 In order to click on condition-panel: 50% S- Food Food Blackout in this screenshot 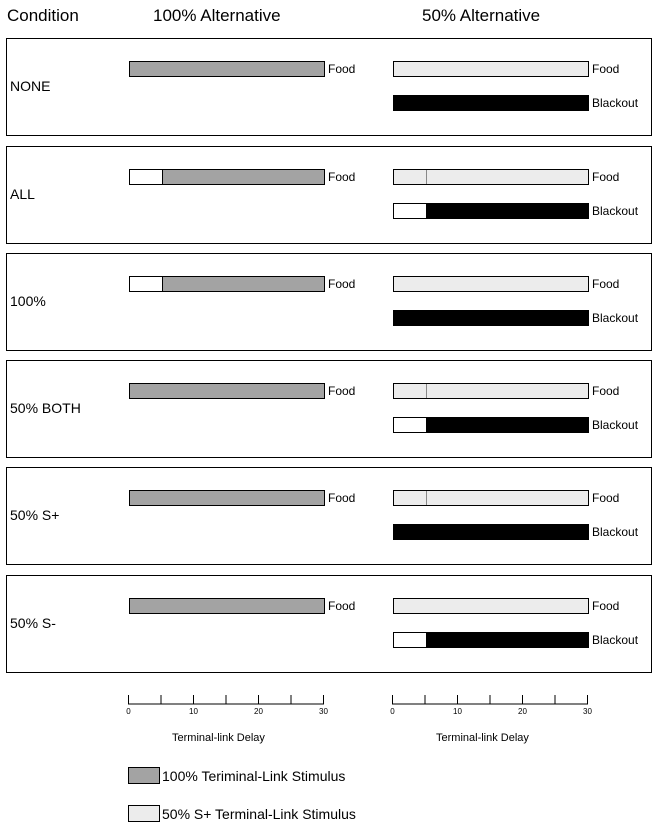, I will do `click(329, 624)`.